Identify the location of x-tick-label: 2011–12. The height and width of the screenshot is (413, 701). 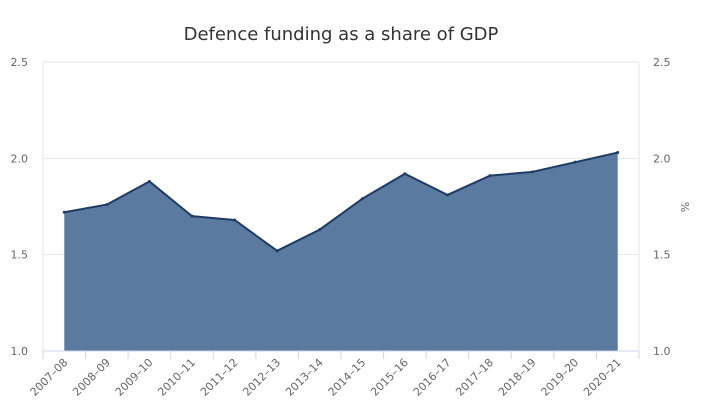
(219, 377).